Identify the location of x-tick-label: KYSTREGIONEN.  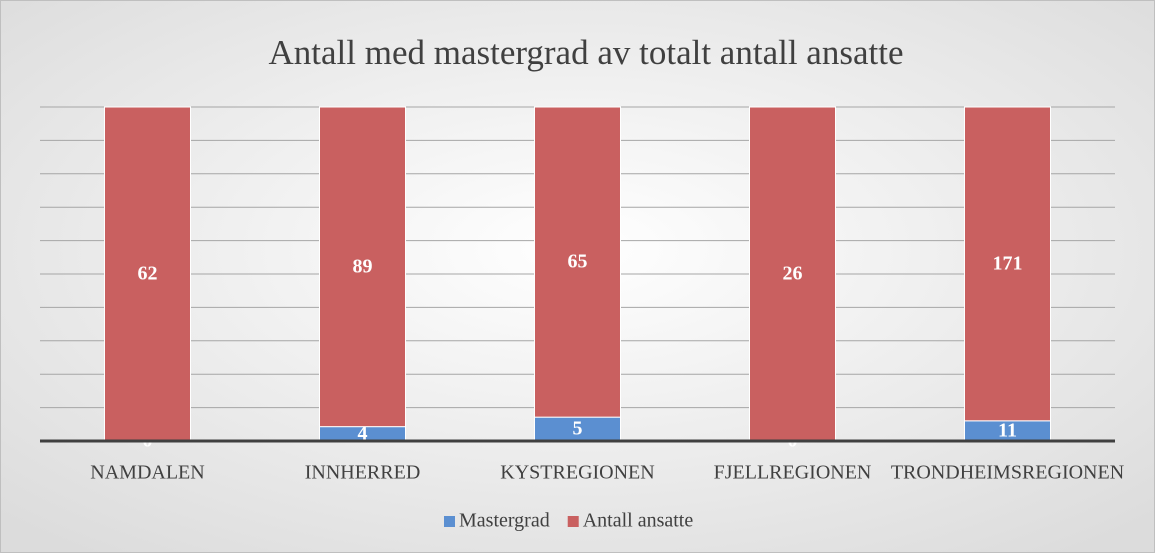
(577, 473).